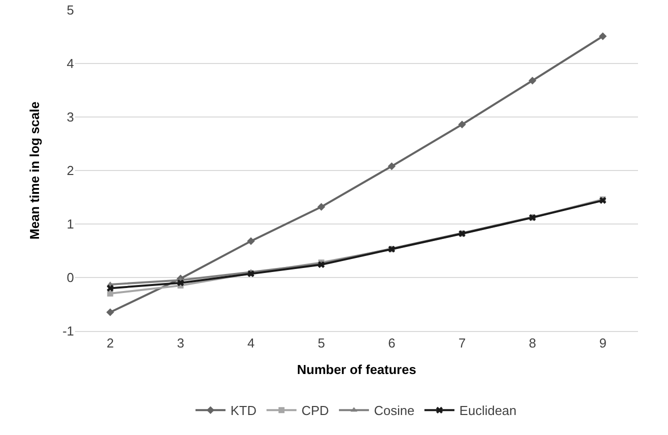 This screenshot has width=668, height=435. I want to click on x-tick-label: 9, so click(602, 343).